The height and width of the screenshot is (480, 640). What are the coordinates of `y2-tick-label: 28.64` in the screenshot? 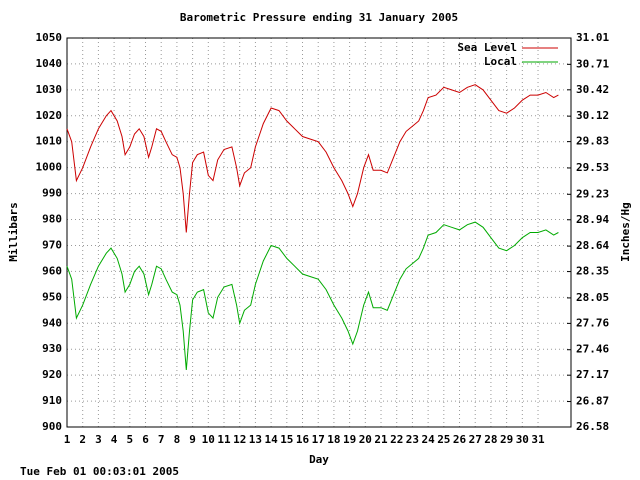 It's located at (592, 245).